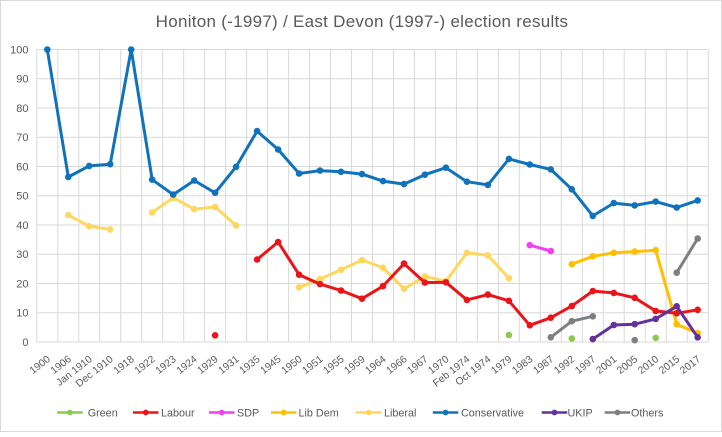 The image size is (722, 437). Describe the element at coordinates (19, 50) in the screenshot. I see `svg-text: 100` at that location.